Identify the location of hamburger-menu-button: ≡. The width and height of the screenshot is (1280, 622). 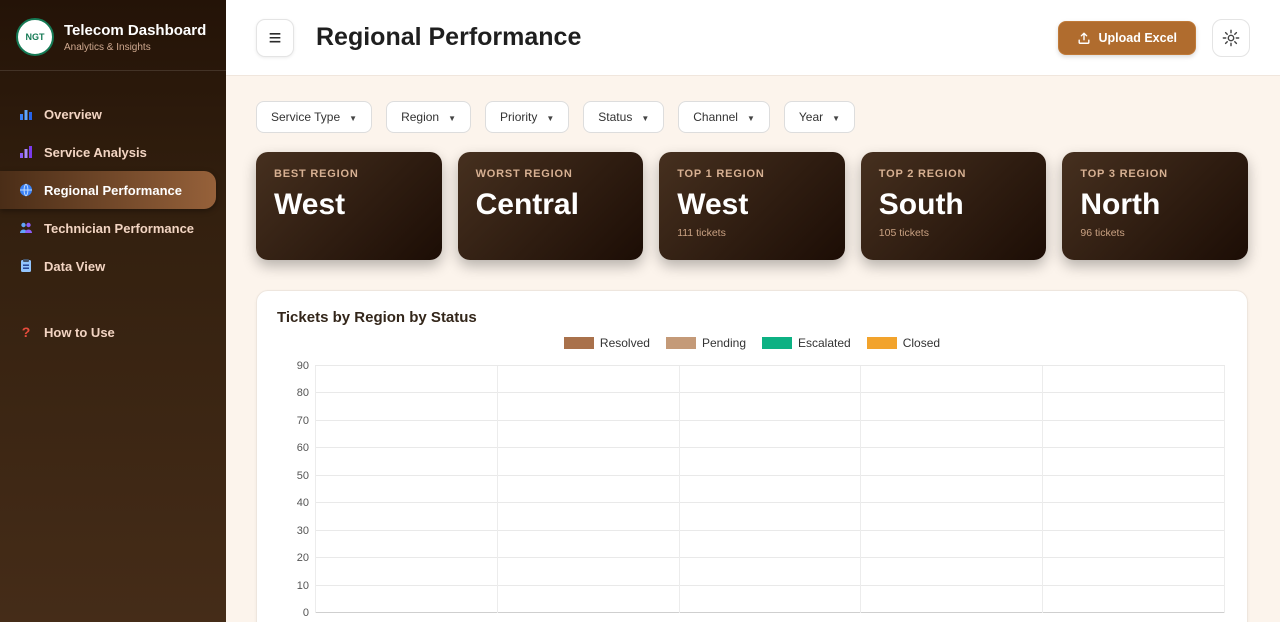
(275, 37).